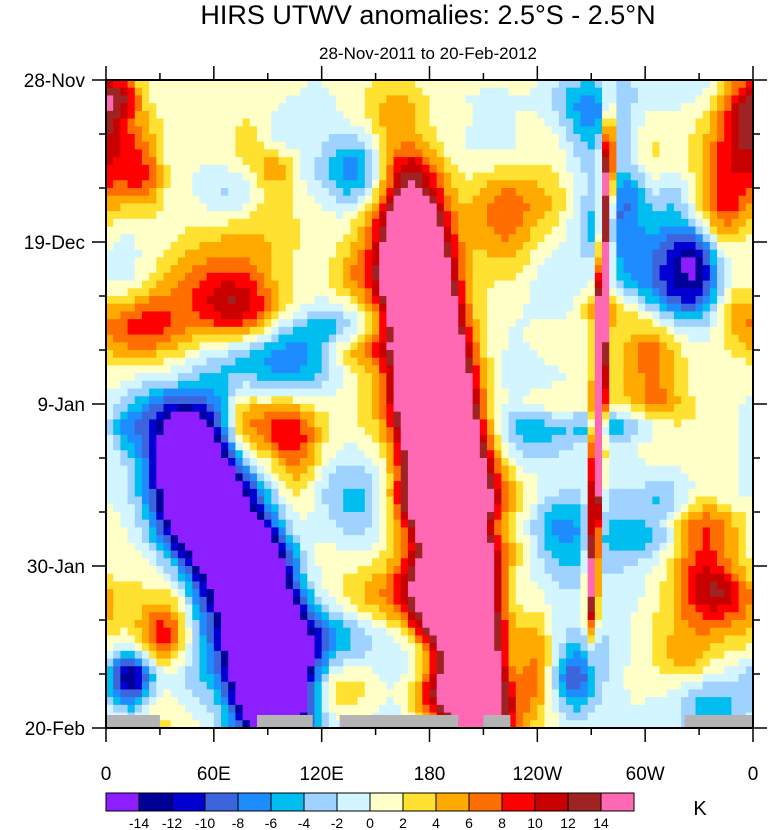  What do you see at coordinates (428, 53) in the screenshot?
I see `chart-subtitle: 28-Nov-2011 to 20-Feb-2012` at bounding box center [428, 53].